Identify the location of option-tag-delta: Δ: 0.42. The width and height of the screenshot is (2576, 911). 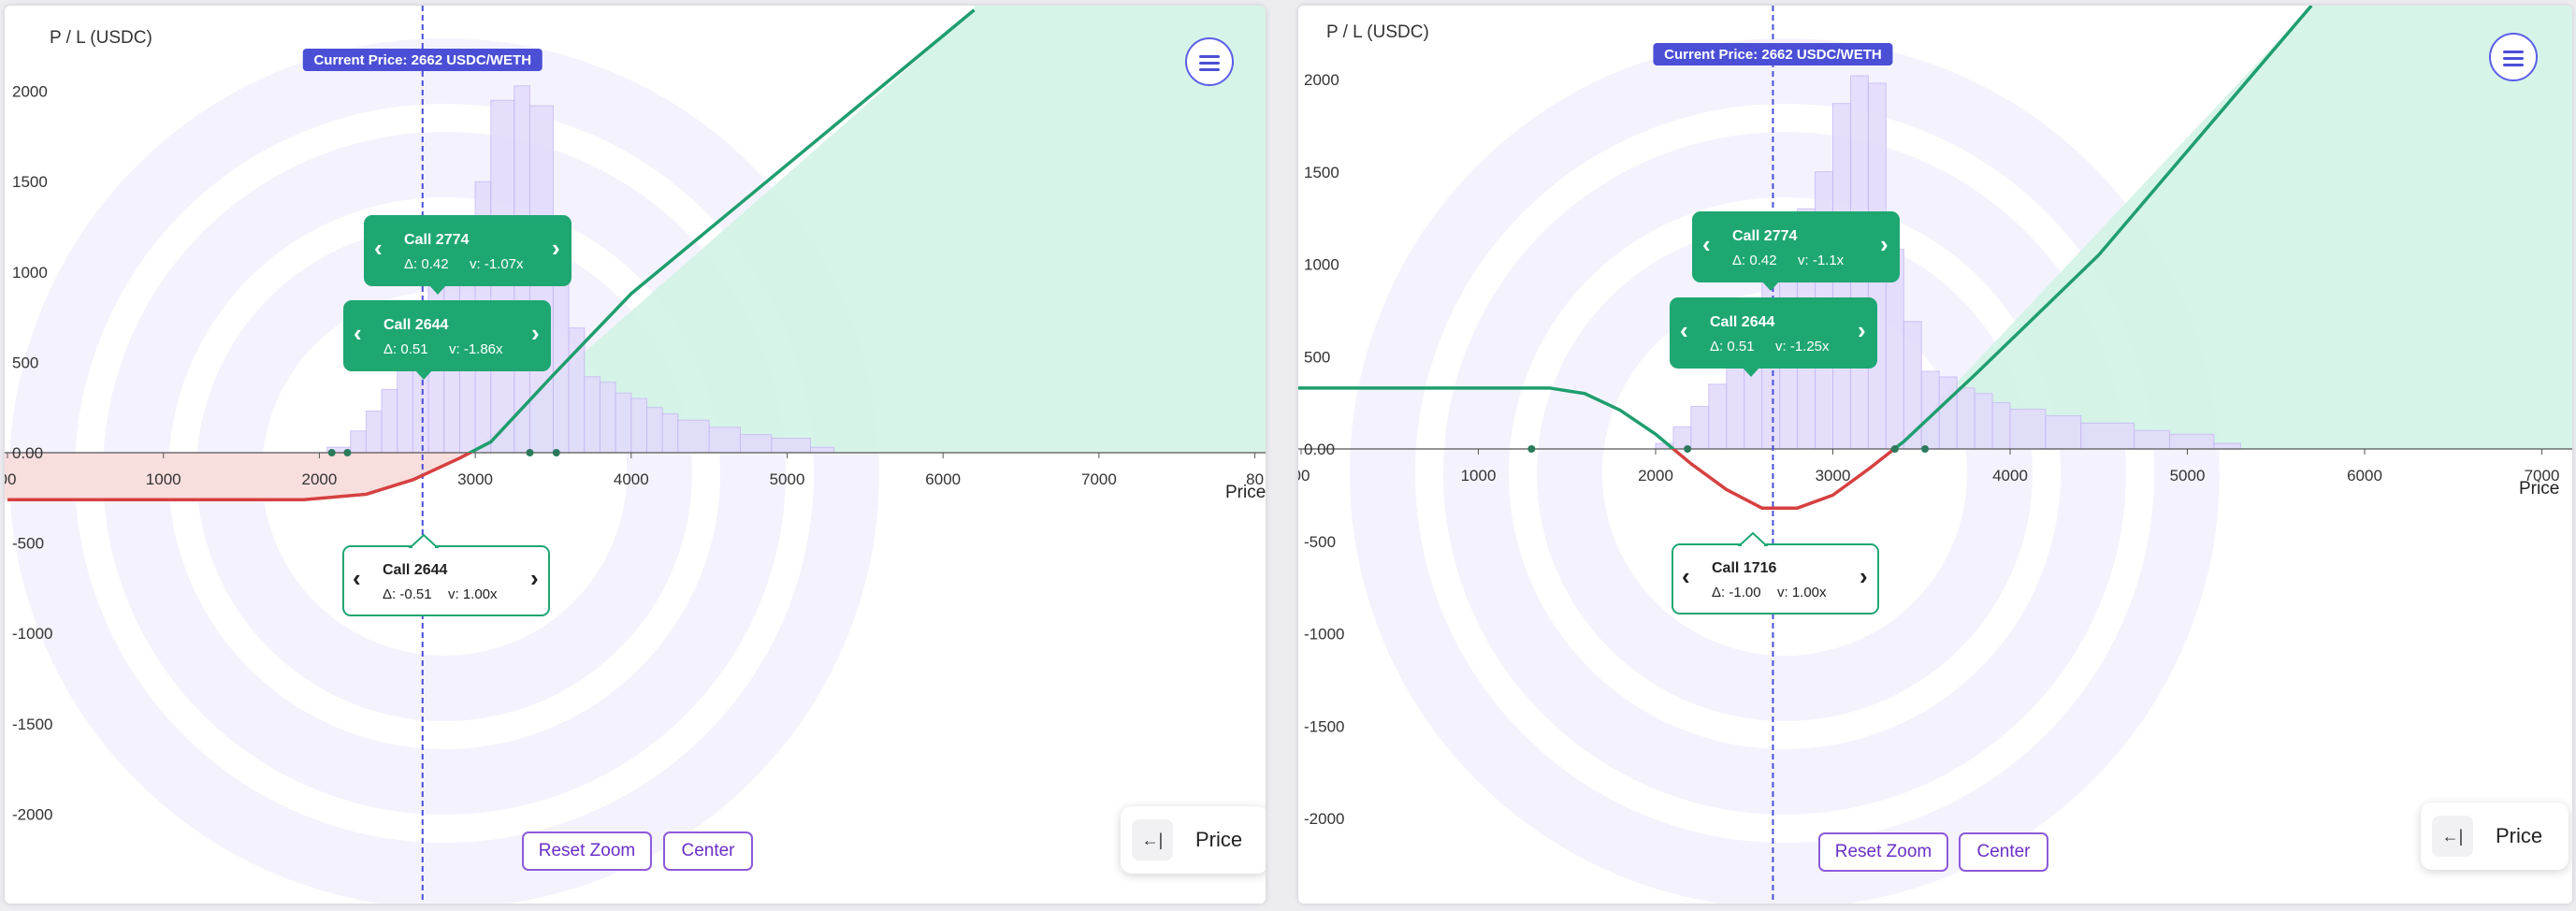
(426, 264).